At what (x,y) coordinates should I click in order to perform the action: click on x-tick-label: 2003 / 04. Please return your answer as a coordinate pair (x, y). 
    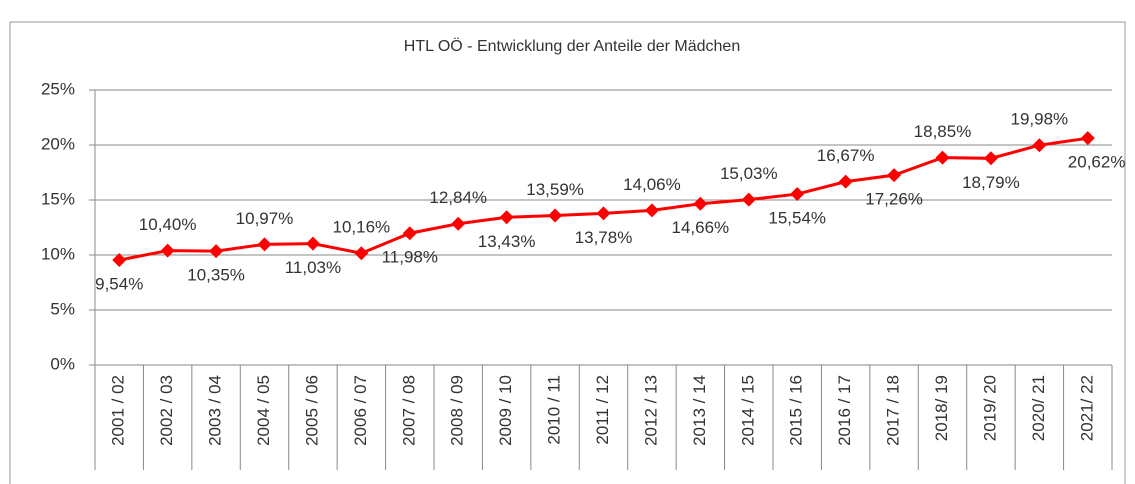
    Looking at the image, I should click on (215, 410).